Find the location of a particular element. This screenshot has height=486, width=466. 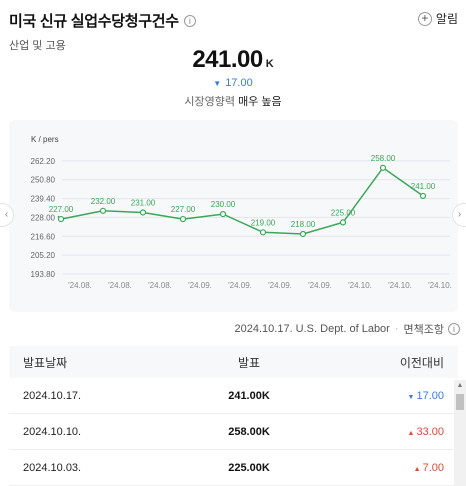

y-tick-label: 205.20 is located at coordinates (43, 255).